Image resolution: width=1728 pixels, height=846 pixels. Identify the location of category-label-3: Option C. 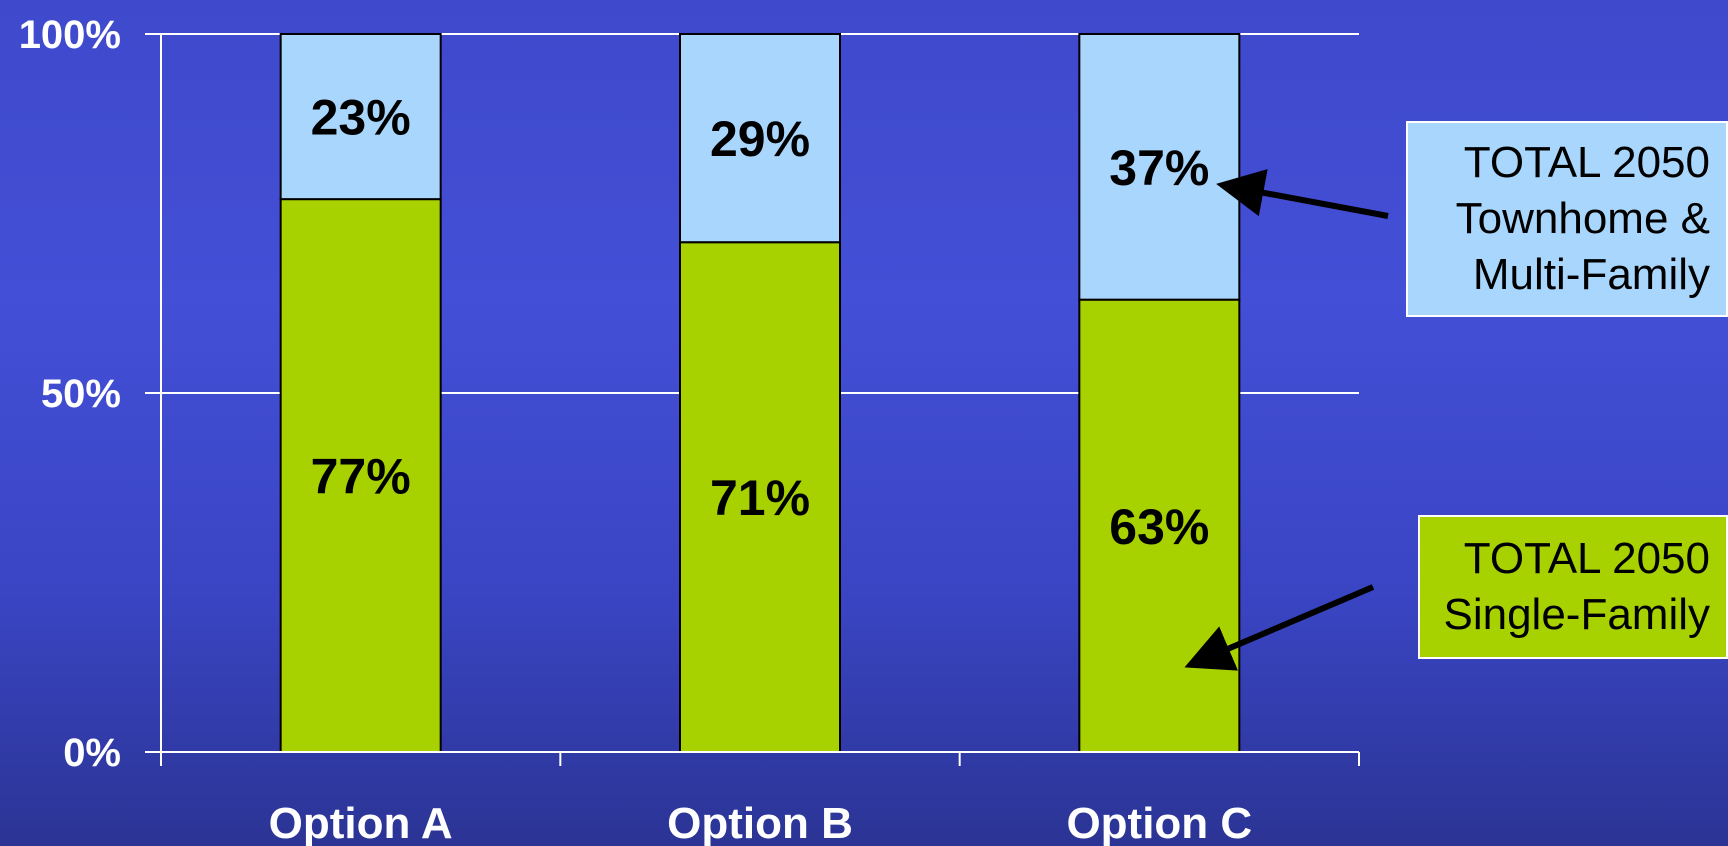
(1159, 822).